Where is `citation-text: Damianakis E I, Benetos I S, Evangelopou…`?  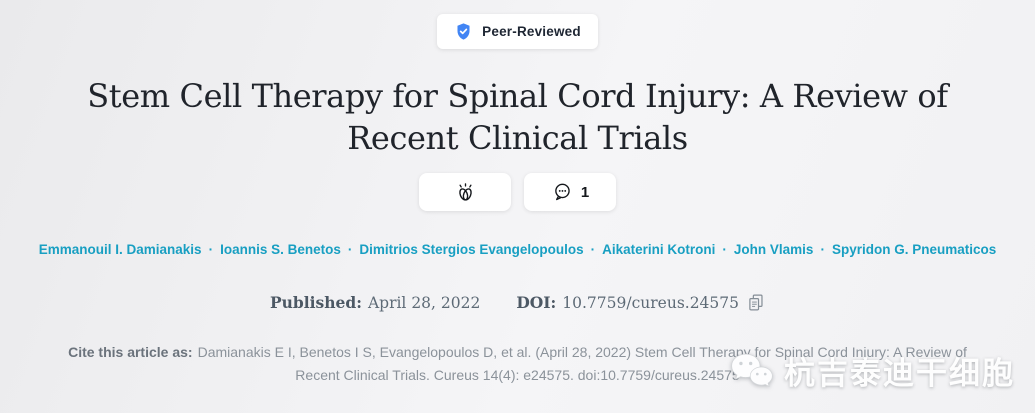
citation-text: Damianakis E I, Benetos I S, Evangelopou… is located at coordinates (582, 363).